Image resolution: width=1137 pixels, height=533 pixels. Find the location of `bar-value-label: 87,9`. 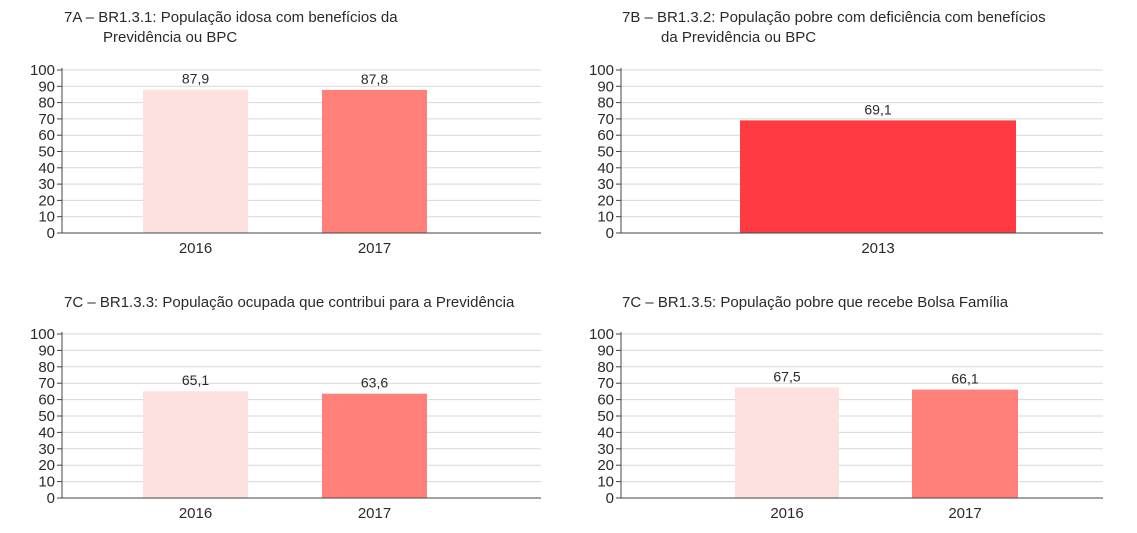

bar-value-label: 87,9 is located at coordinates (195, 79).